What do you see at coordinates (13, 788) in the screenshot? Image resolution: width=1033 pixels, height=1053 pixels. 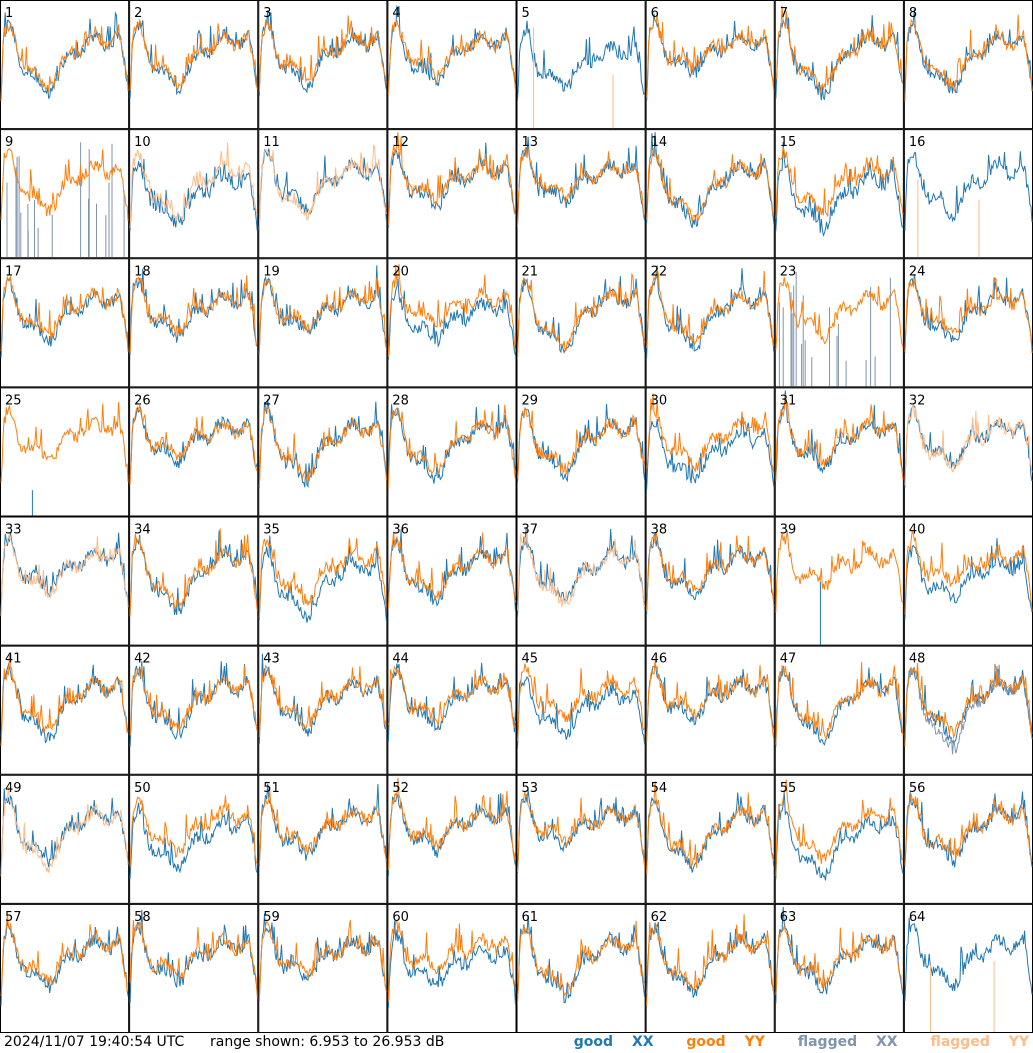 I see `tile-label-49: 49` at bounding box center [13, 788].